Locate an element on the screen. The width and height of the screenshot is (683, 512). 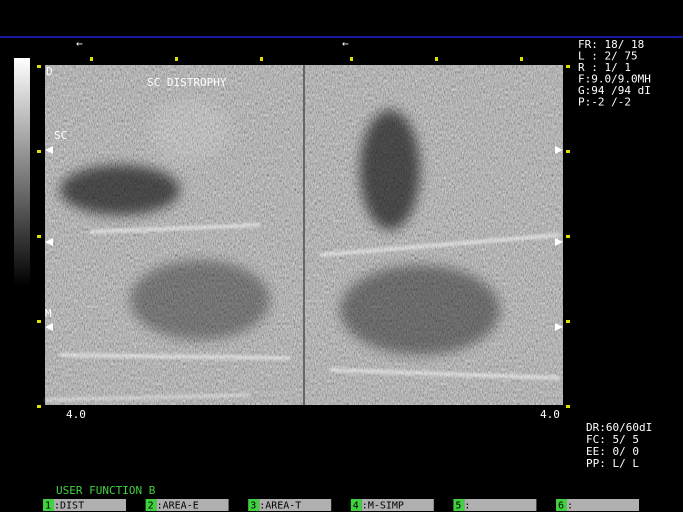
parameter: DR:60/60dI is located at coordinates (619, 427).